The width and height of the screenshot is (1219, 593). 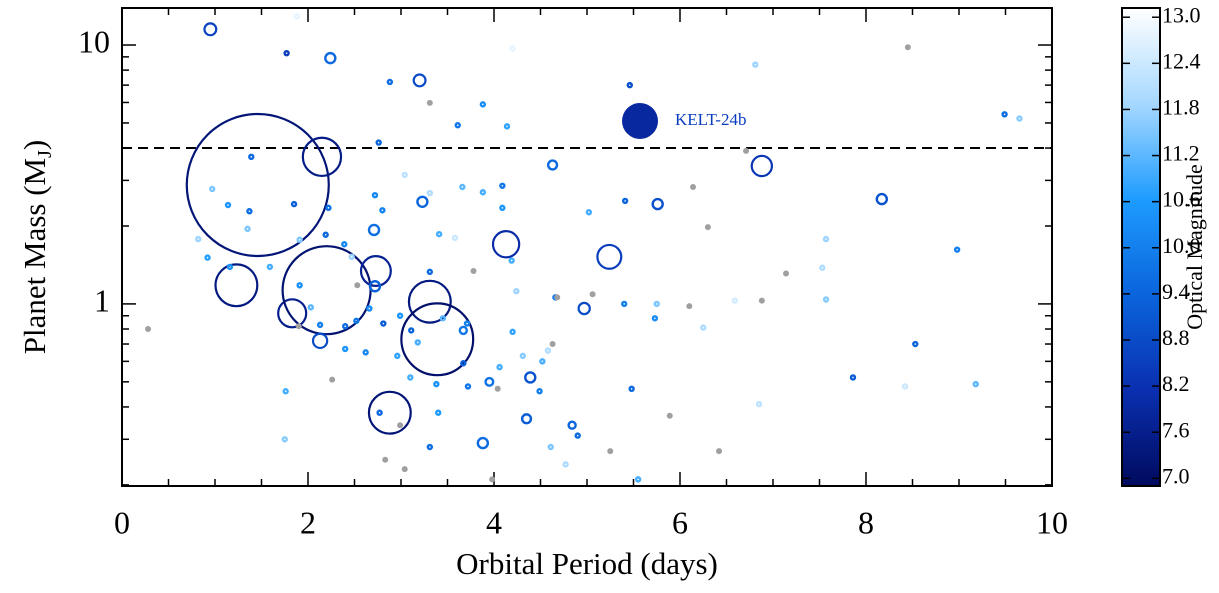 What do you see at coordinates (34, 145) in the screenshot?
I see `y-axis-label-end: )` at bounding box center [34, 145].